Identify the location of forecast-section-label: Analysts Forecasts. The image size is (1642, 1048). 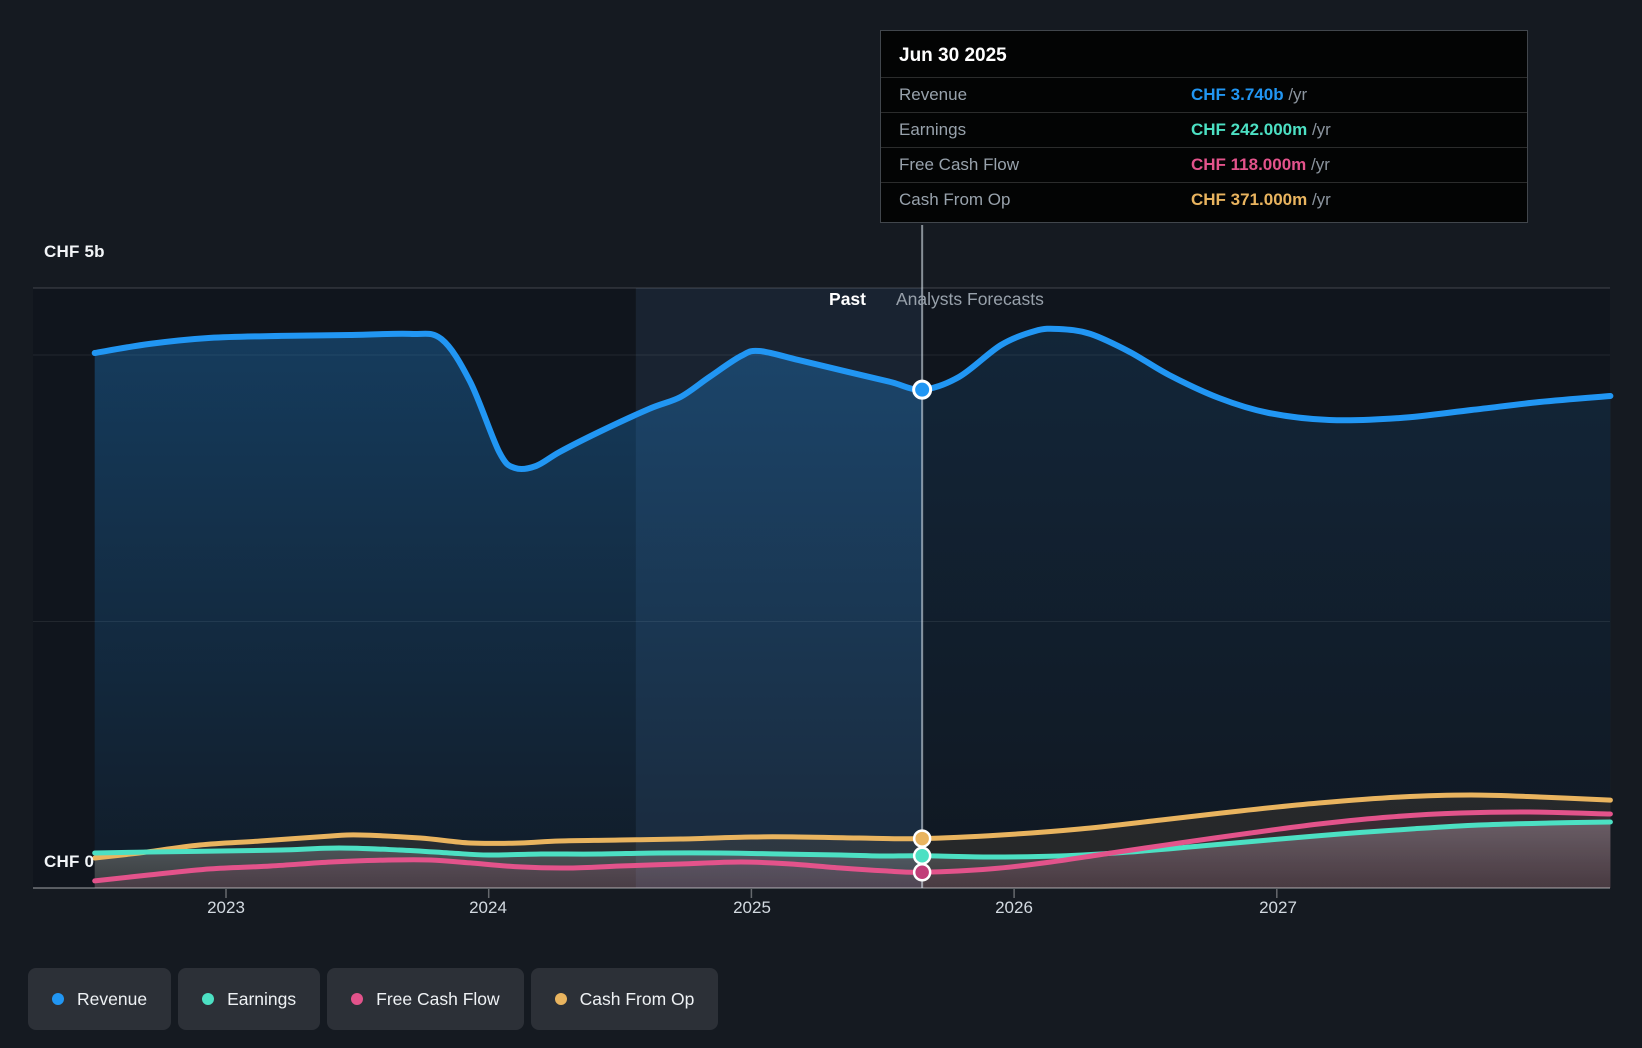
(970, 299).